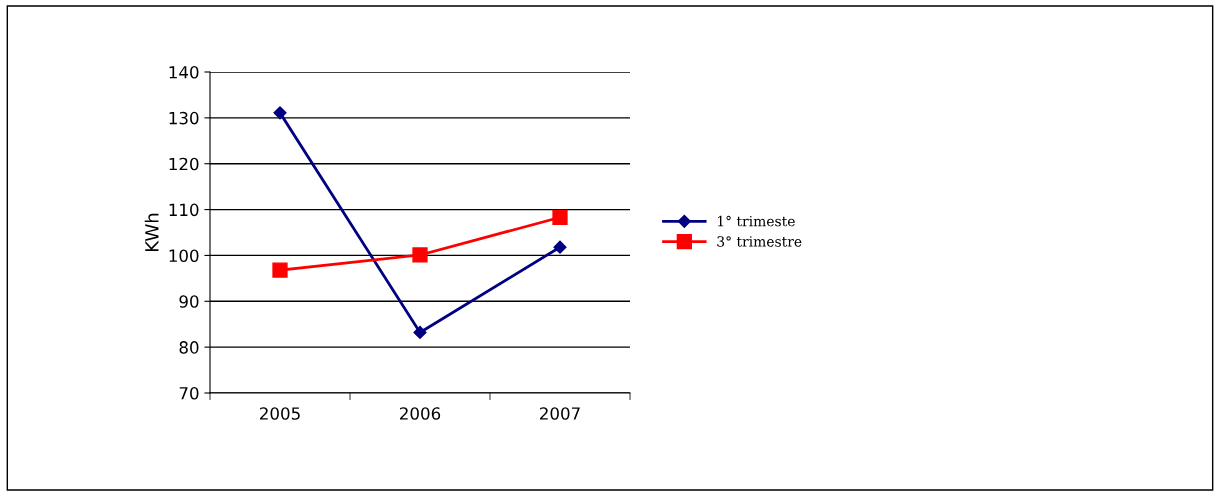 This screenshot has width=1220, height=496. I want to click on y-tick-label: 110, so click(184, 210).